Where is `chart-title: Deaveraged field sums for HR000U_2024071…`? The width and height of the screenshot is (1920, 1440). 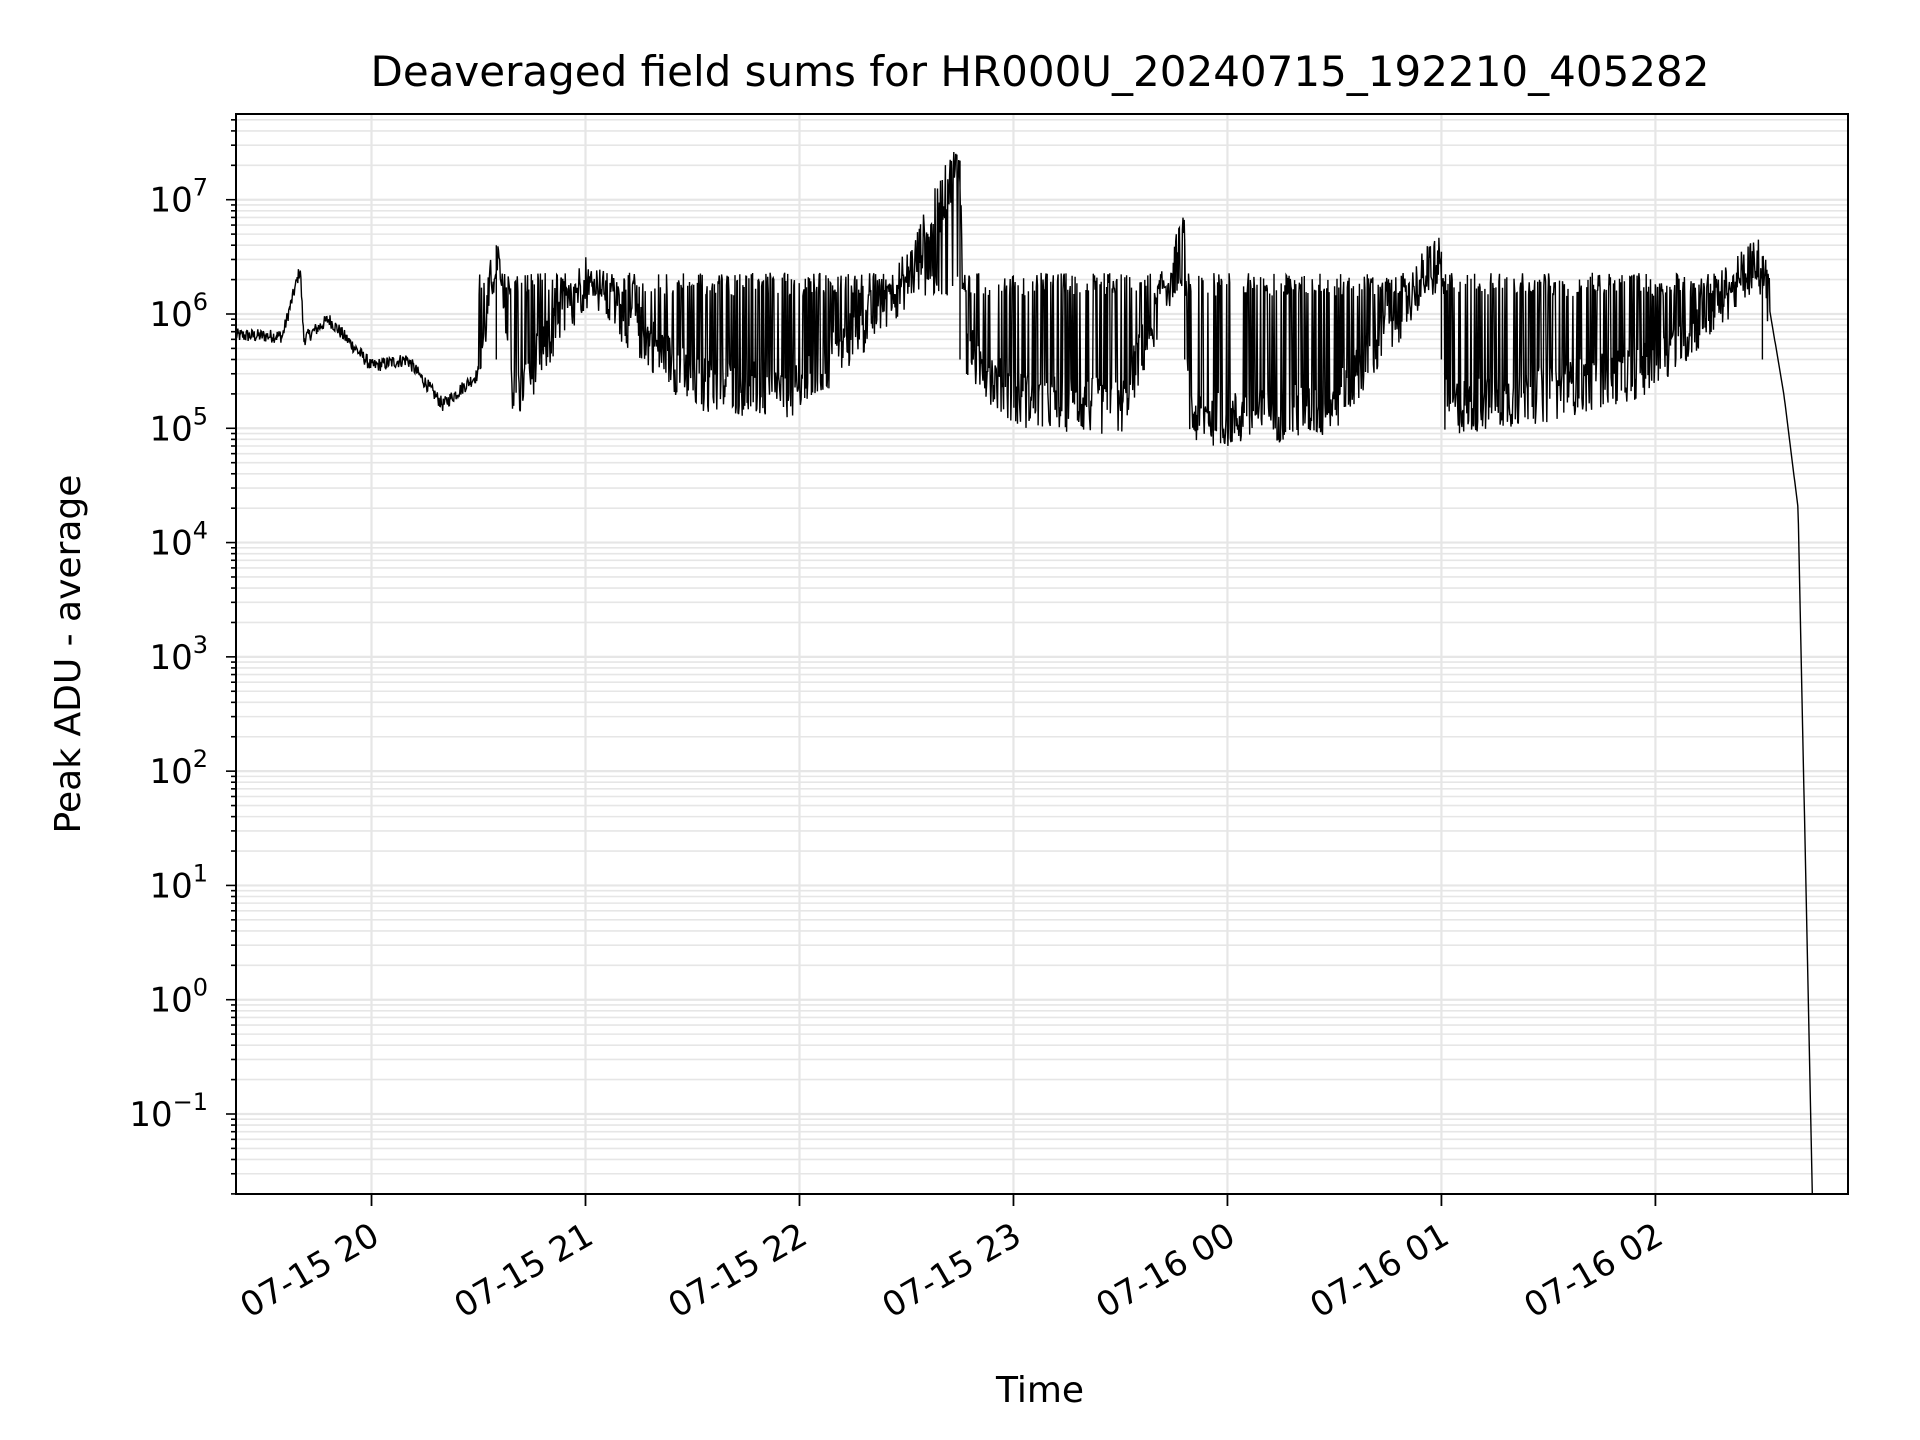
chart-title: Deaveraged field sums for HR000U_2024071… is located at coordinates (1040, 71).